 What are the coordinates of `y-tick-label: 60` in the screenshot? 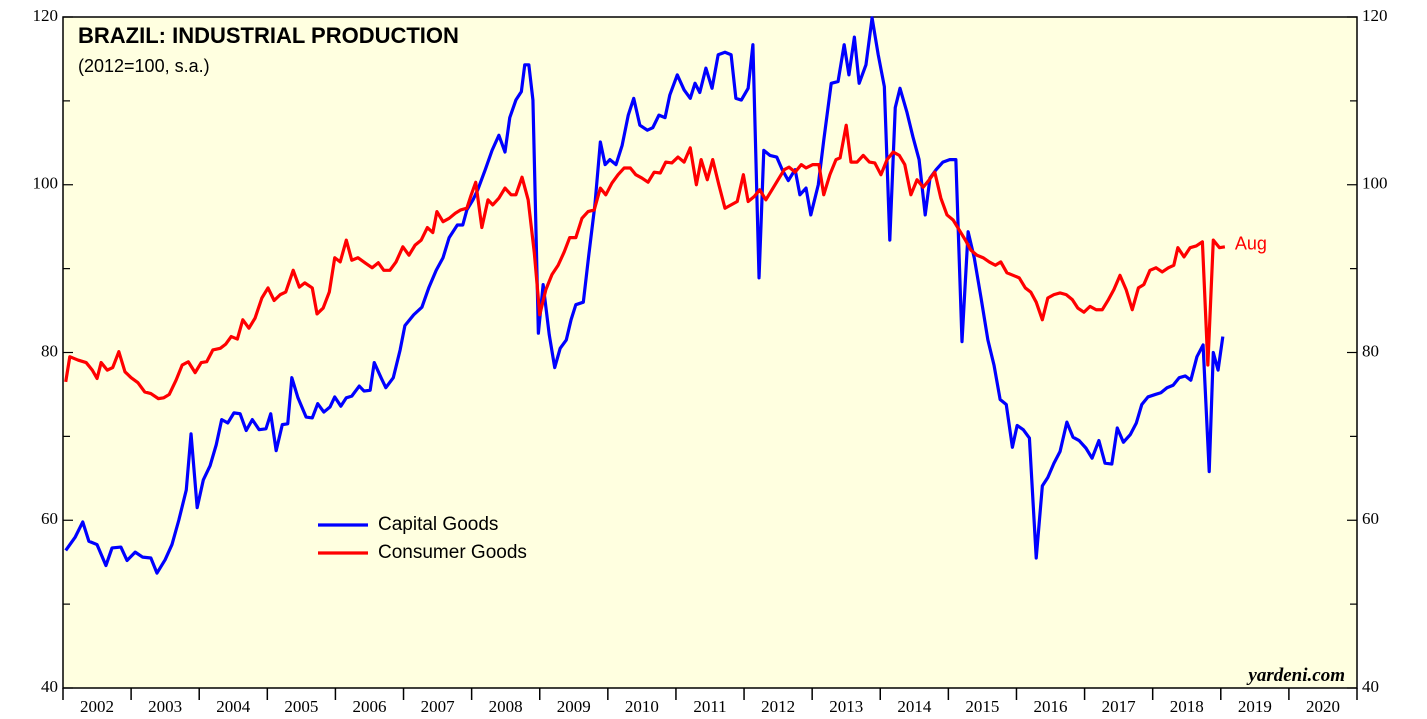 It's located at (49, 518).